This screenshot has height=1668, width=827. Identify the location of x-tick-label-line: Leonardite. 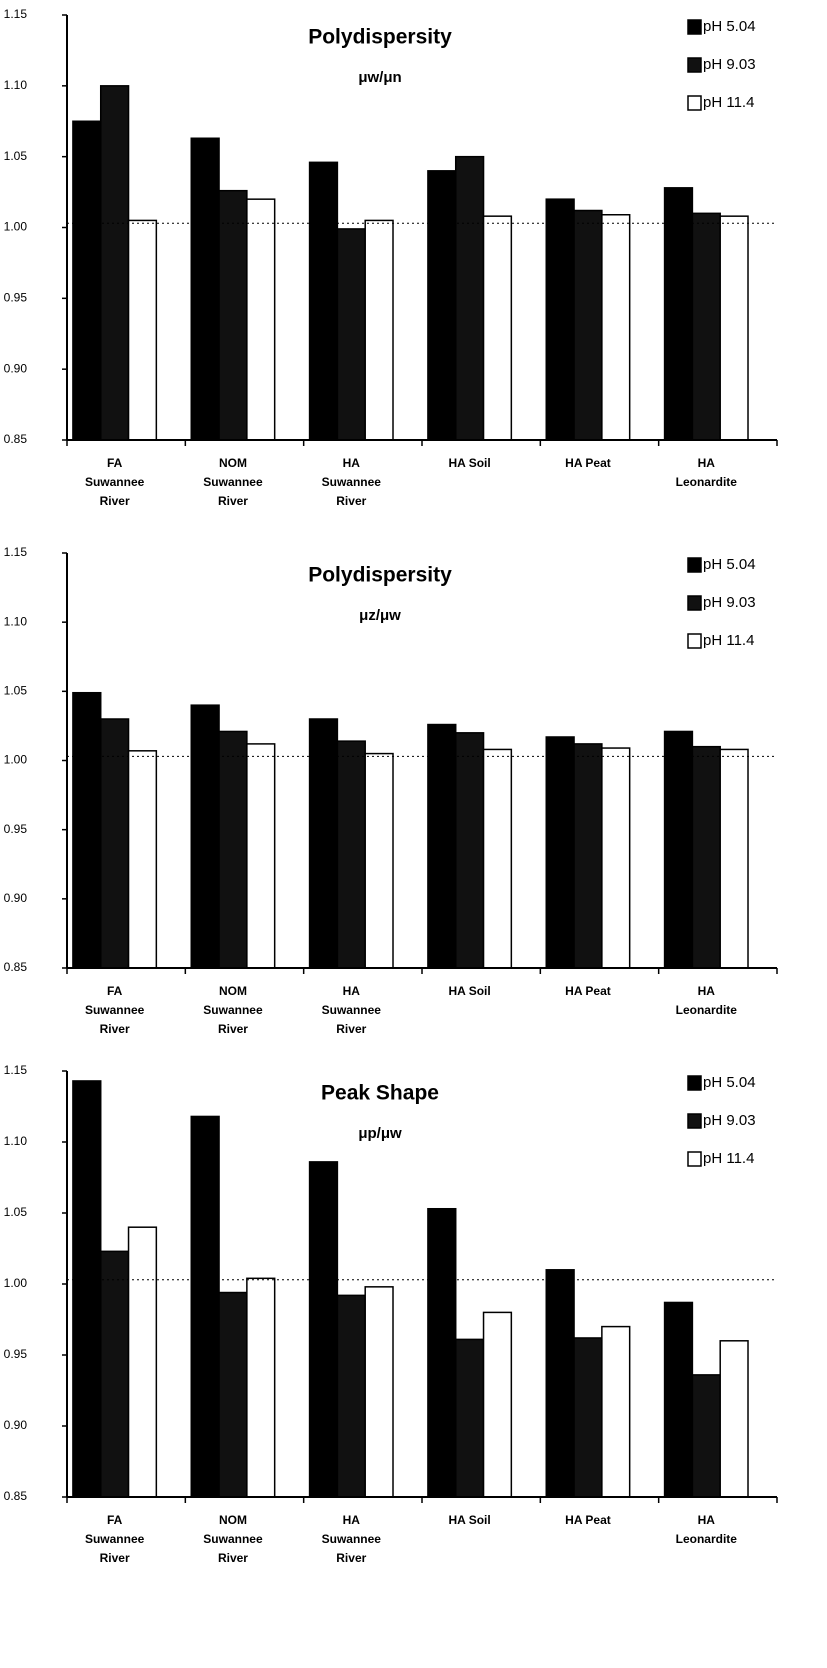
(707, 1010).